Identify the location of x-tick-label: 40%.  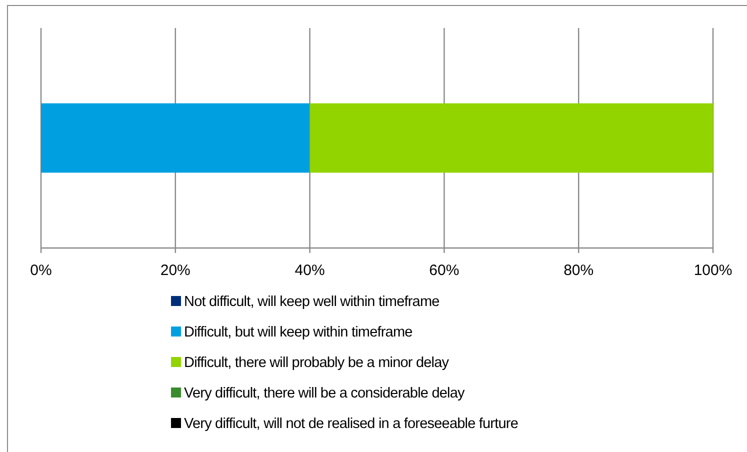
(309, 270).